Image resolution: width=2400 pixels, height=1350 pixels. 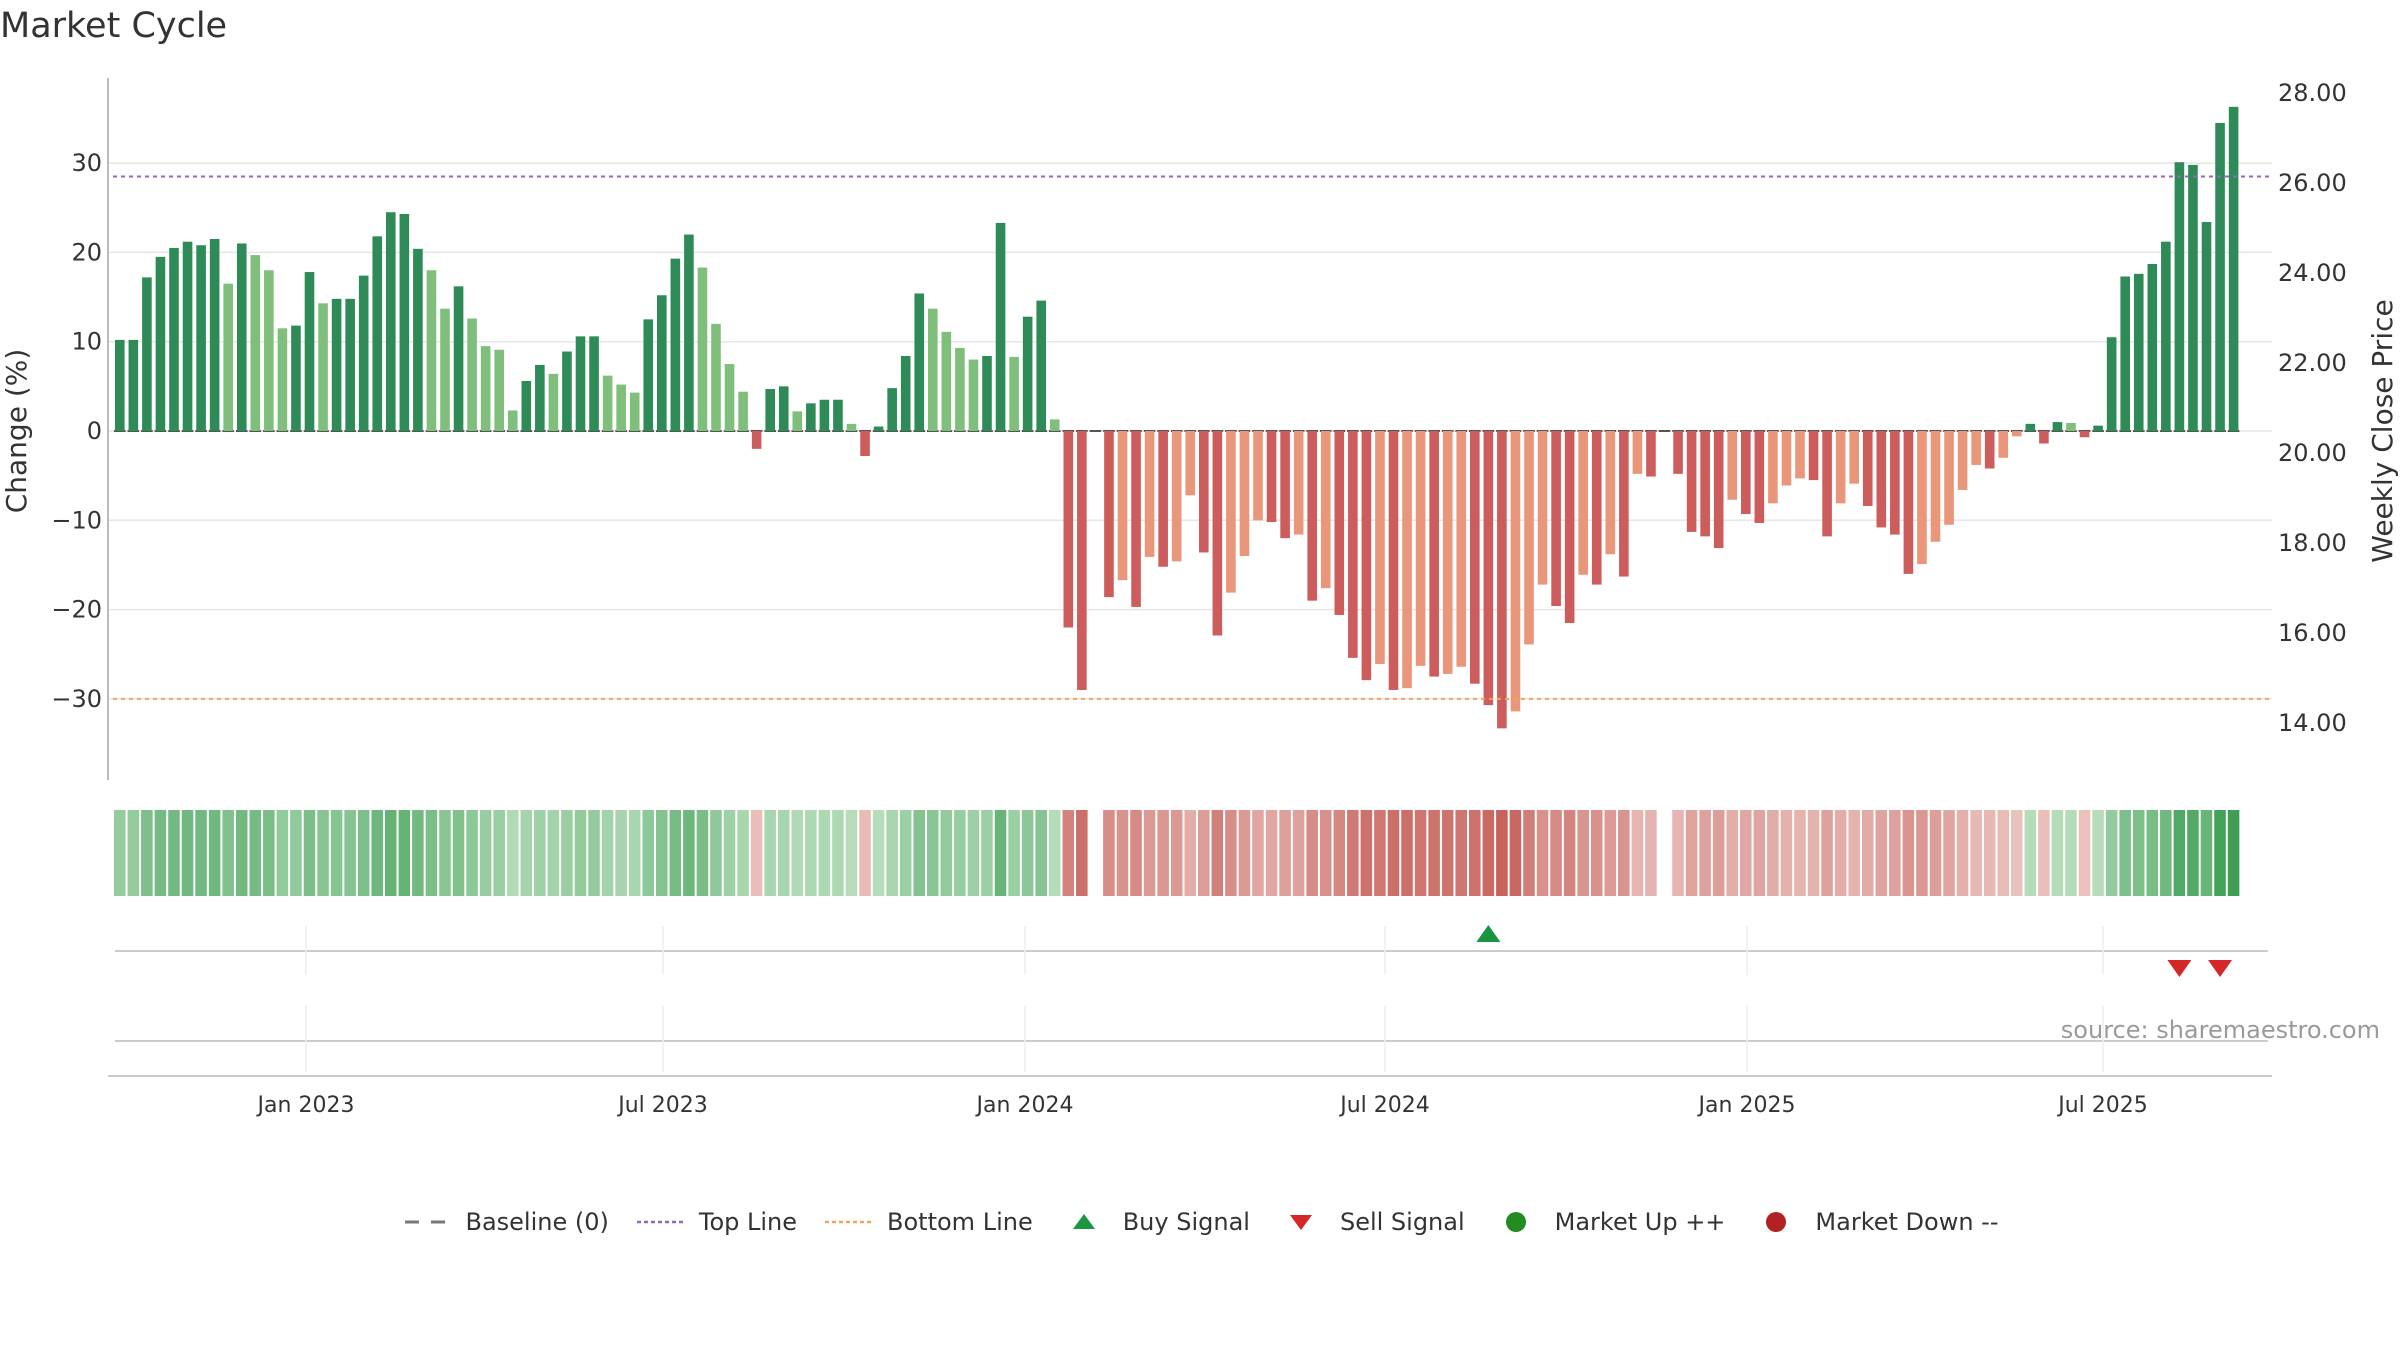 I want to click on legend-item: Sell Signal, so click(x=1370, y=1222).